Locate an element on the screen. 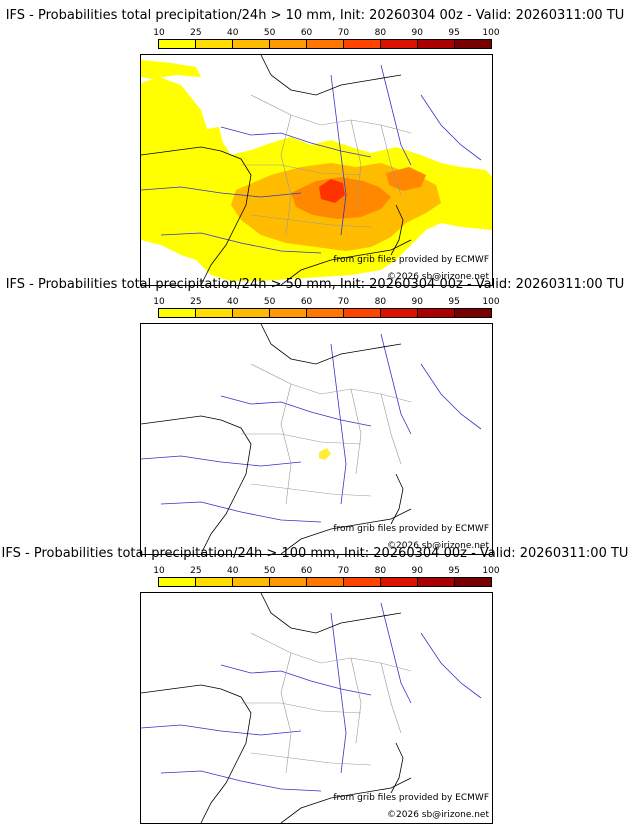 The width and height of the screenshot is (630, 828). precip-red-area is located at coordinates (332, 191).